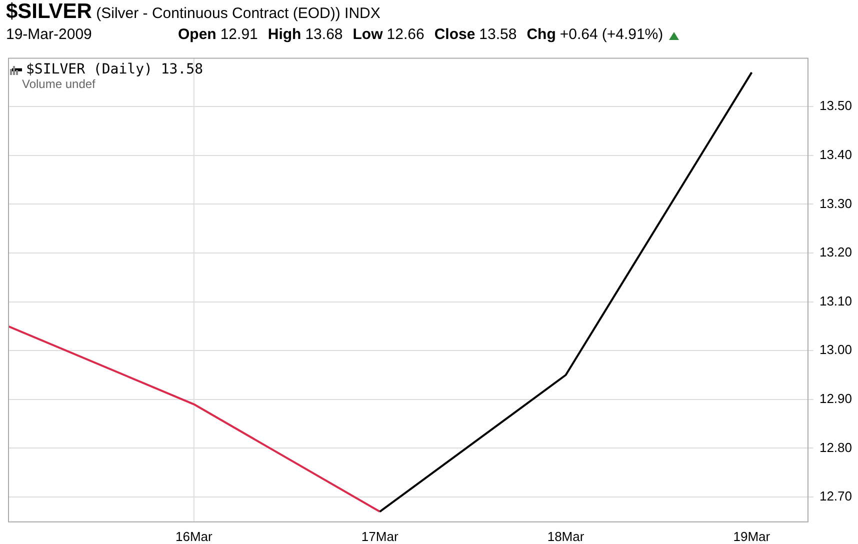 The image size is (858, 544). Describe the element at coordinates (752, 536) in the screenshot. I see `x-tick-label: 19Mar` at that location.